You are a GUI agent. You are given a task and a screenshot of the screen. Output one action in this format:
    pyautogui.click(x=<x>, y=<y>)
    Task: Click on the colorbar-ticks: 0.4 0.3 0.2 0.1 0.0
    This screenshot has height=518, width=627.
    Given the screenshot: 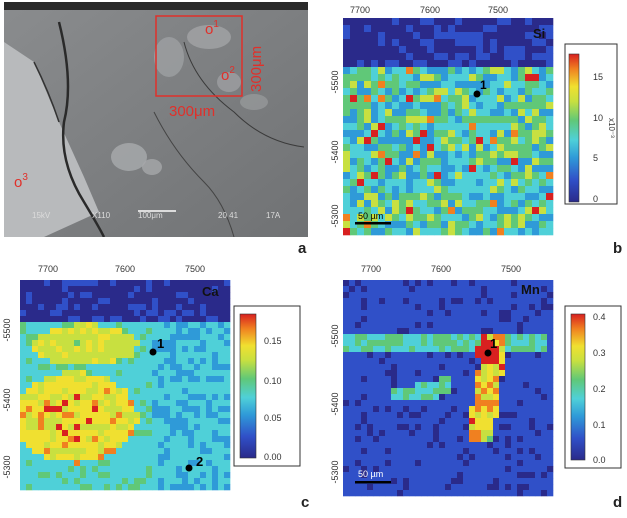 What is the action you would take?
    pyautogui.click(x=599, y=388)
    